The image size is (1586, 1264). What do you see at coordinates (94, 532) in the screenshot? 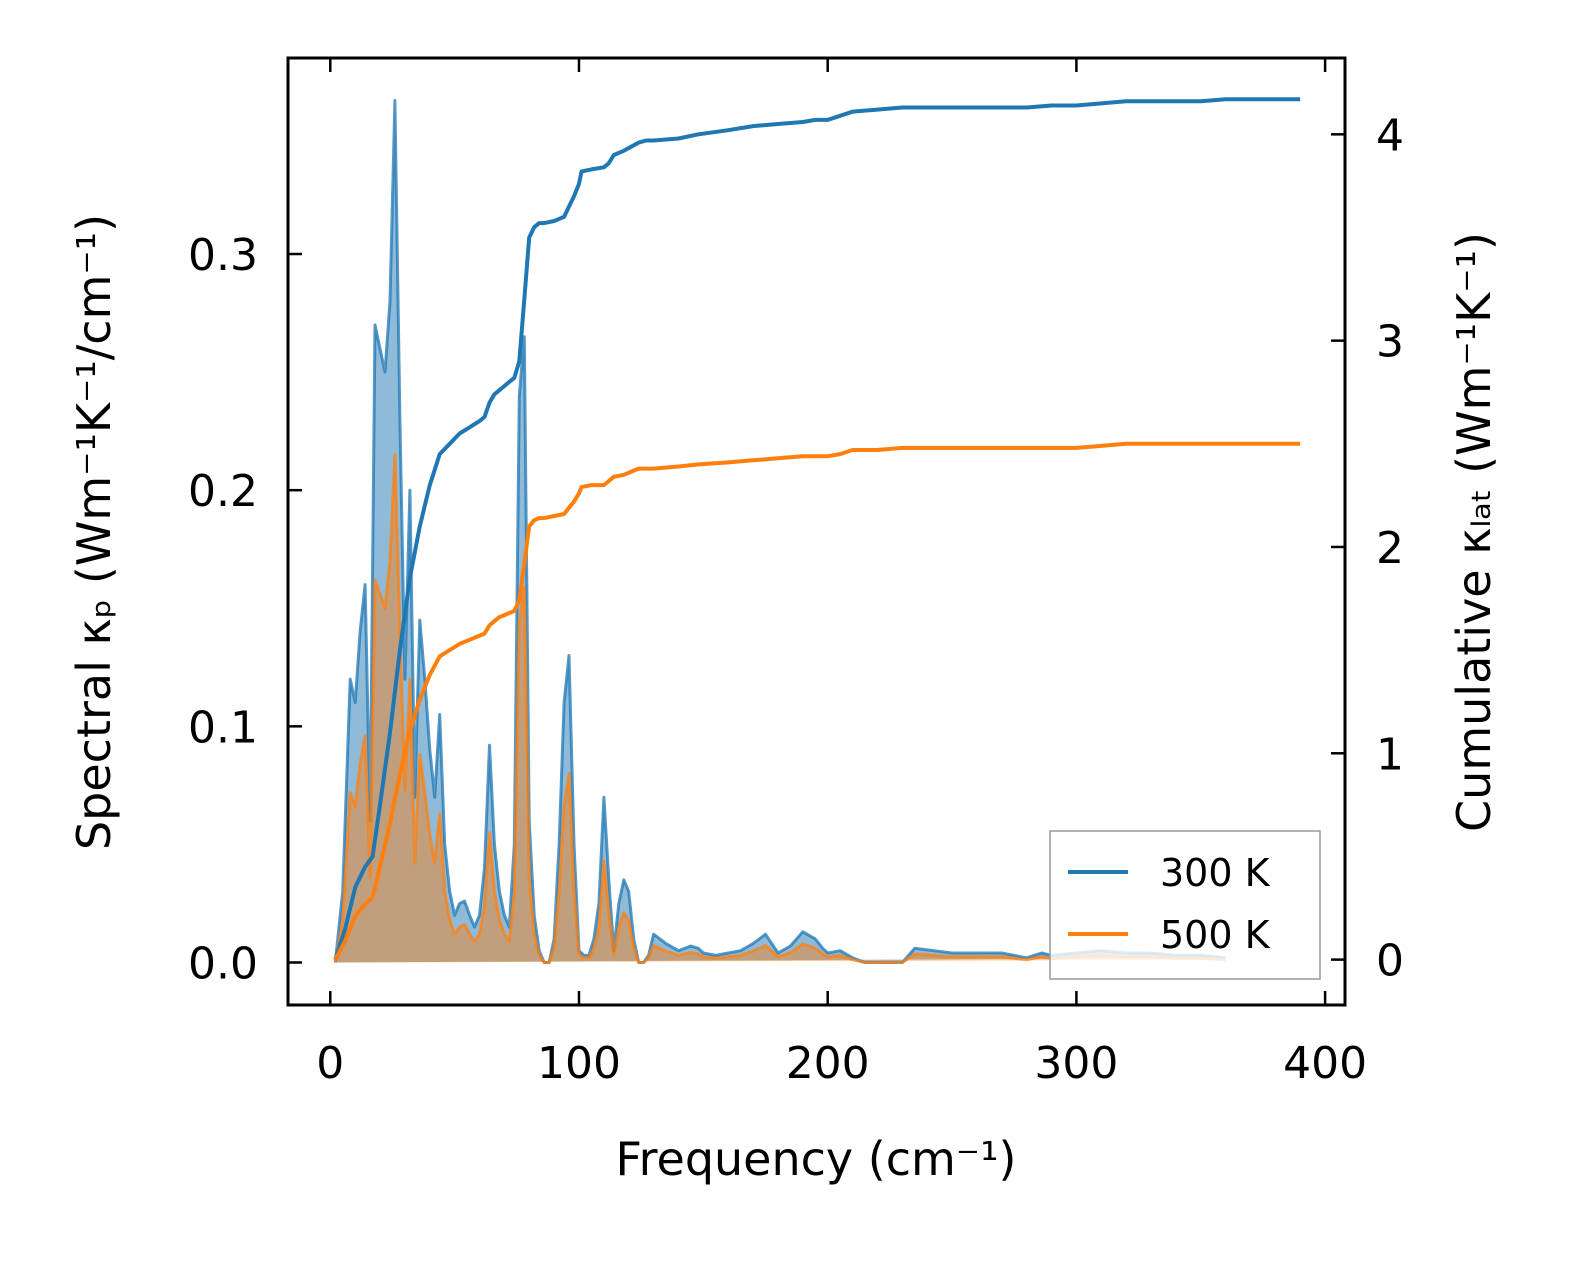
I see `y-axis-left-label: Spectral κₚ (Wm⁻¹K⁻¹/cm⁻¹)` at bounding box center [94, 532].